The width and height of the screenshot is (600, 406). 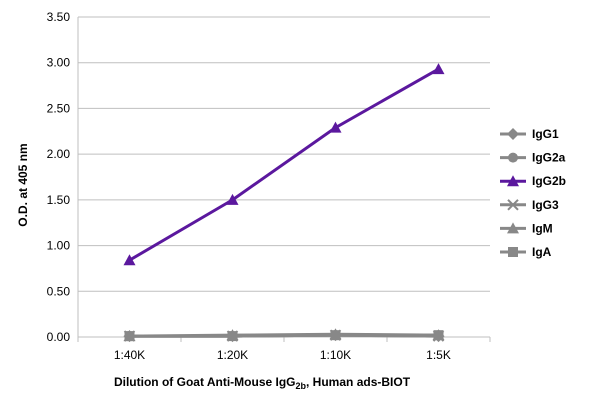 I want to click on y-tick-label: 3.50, so click(x=59, y=17).